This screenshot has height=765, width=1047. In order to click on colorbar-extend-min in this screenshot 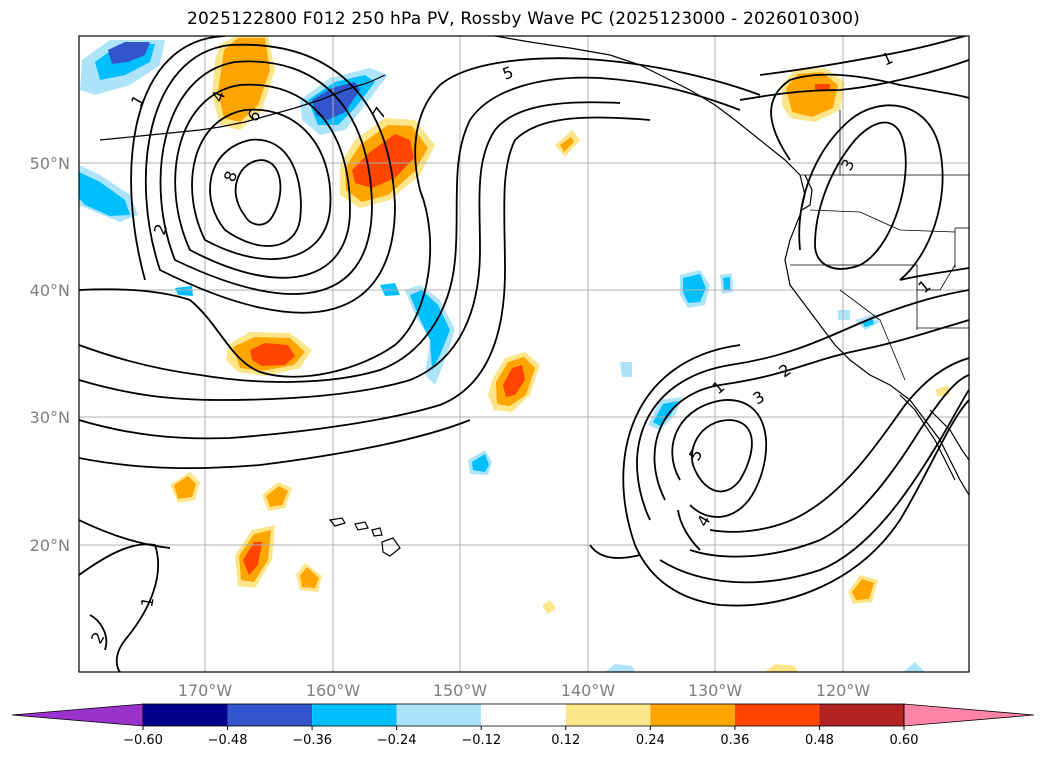, I will do `click(77, 715)`.